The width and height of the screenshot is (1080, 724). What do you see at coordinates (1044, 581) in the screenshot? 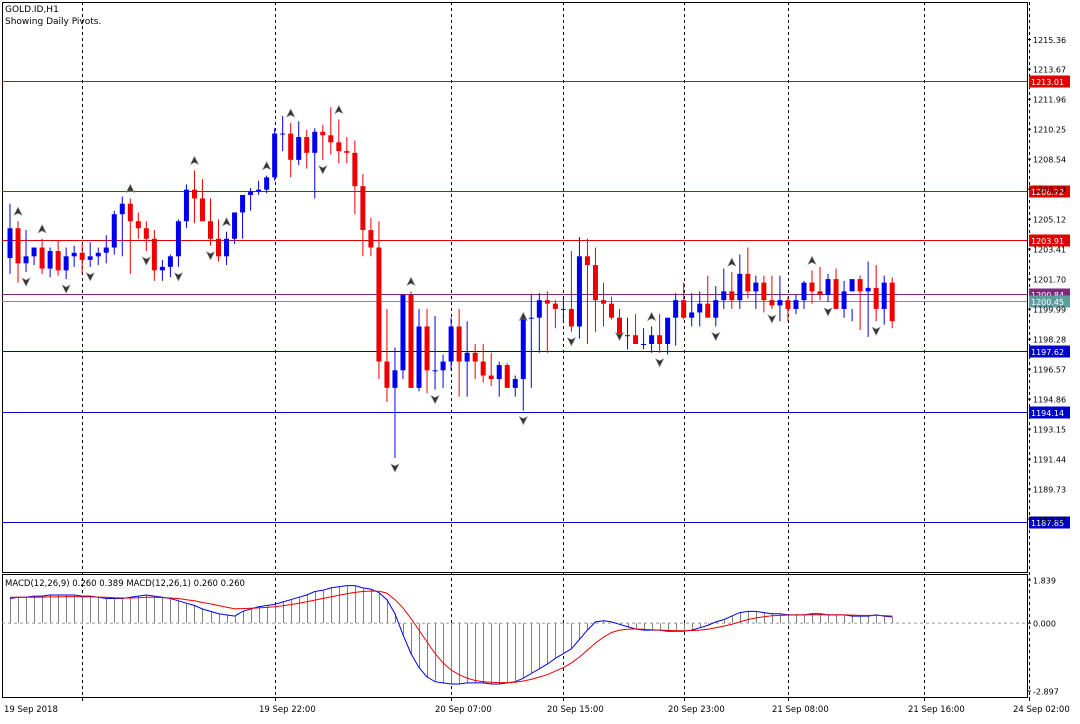
I see `macd-axis-label: 1.839` at bounding box center [1044, 581].